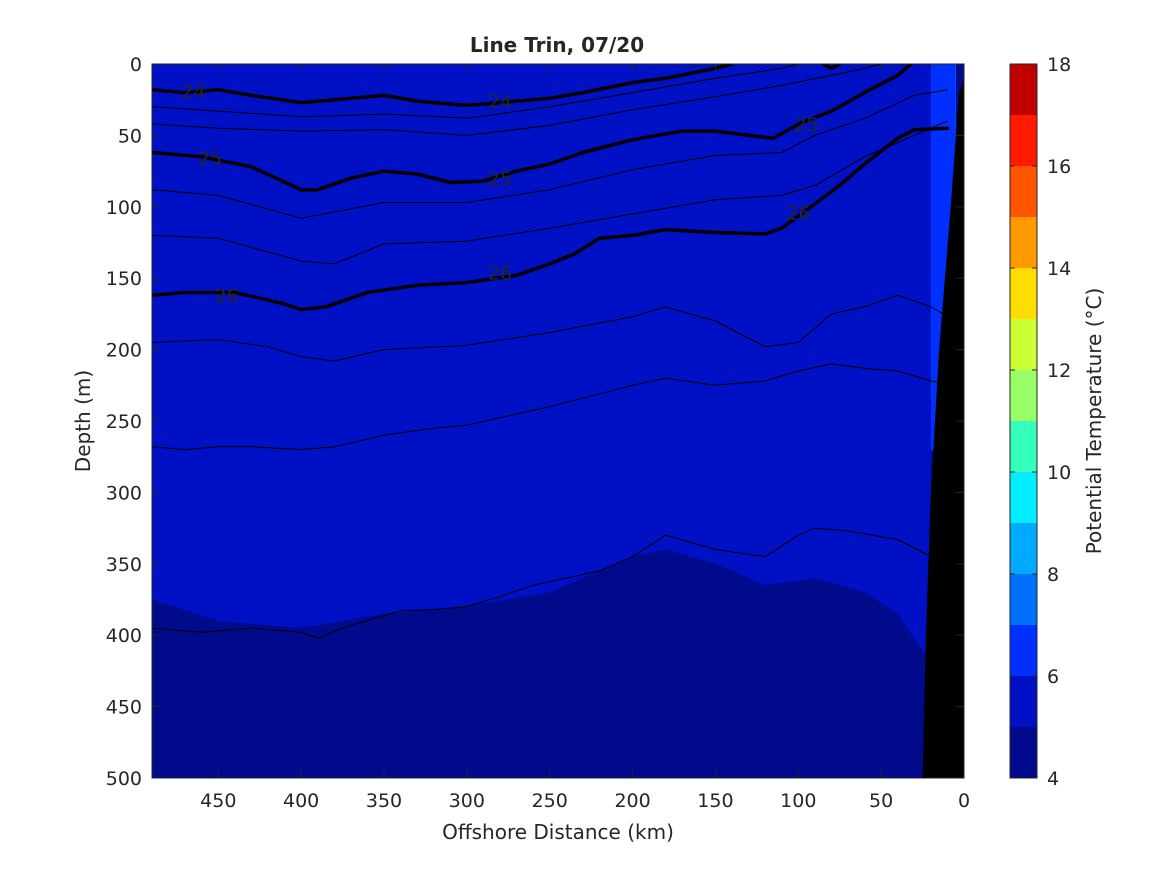 This screenshot has height=875, width=1167. Describe the element at coordinates (124, 422) in the screenshot. I see `y-tick-label: 250` at that location.